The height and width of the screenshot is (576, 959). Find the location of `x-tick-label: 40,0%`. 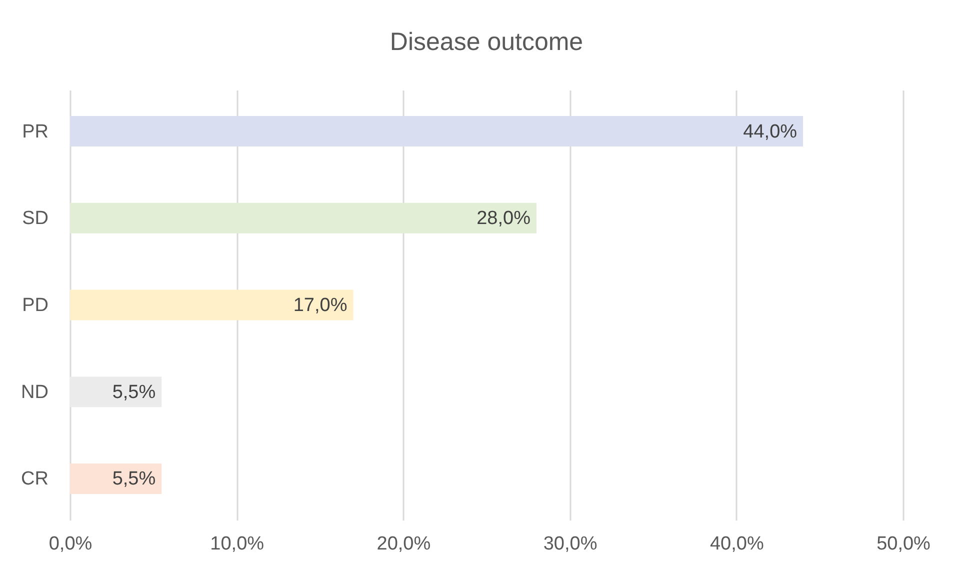

x-tick-label: 40,0% is located at coordinates (737, 544).